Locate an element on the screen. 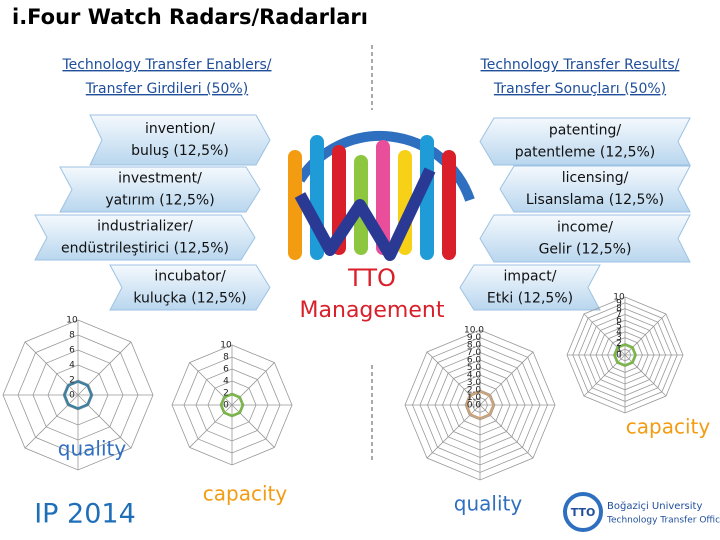 This screenshot has width=720, height=540. enabler-label: invention/ is located at coordinates (180, 129).